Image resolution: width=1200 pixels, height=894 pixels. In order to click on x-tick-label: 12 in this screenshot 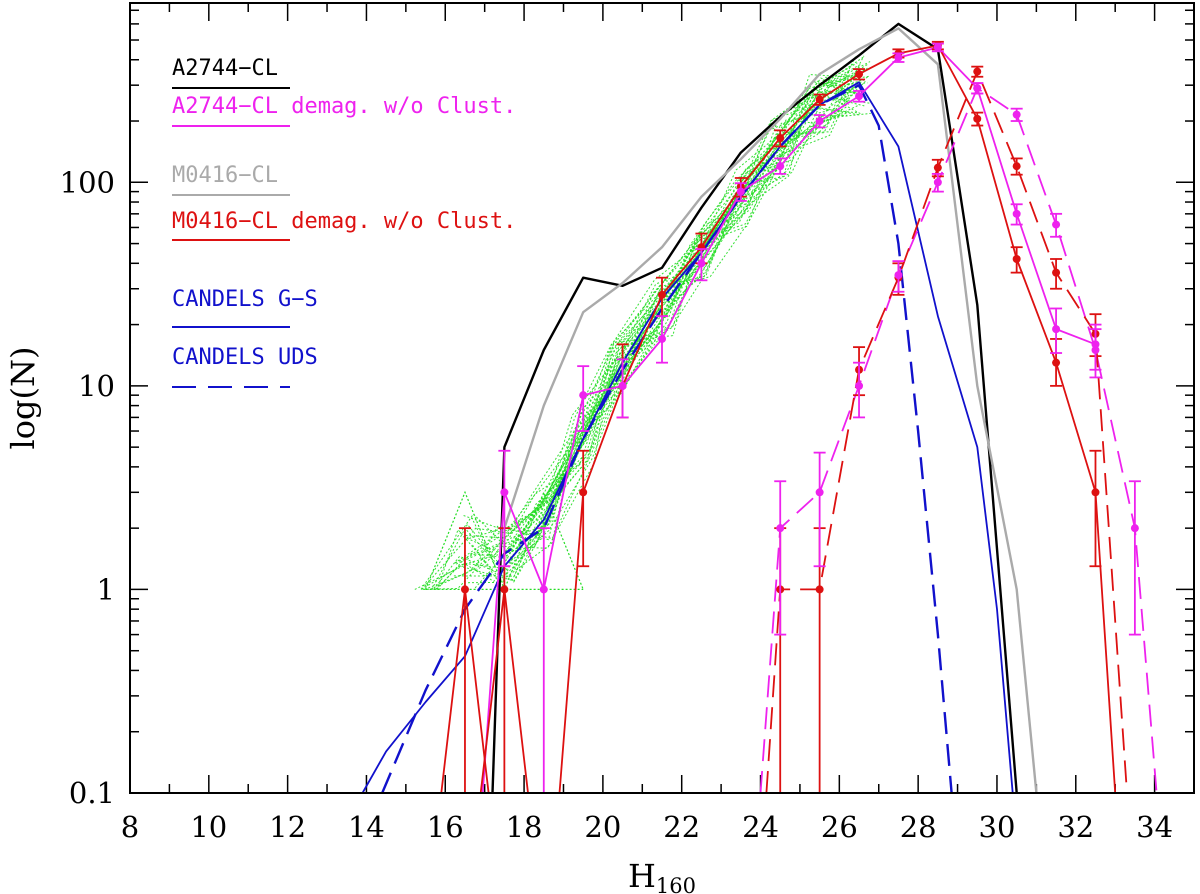, I will do `click(287, 827)`.